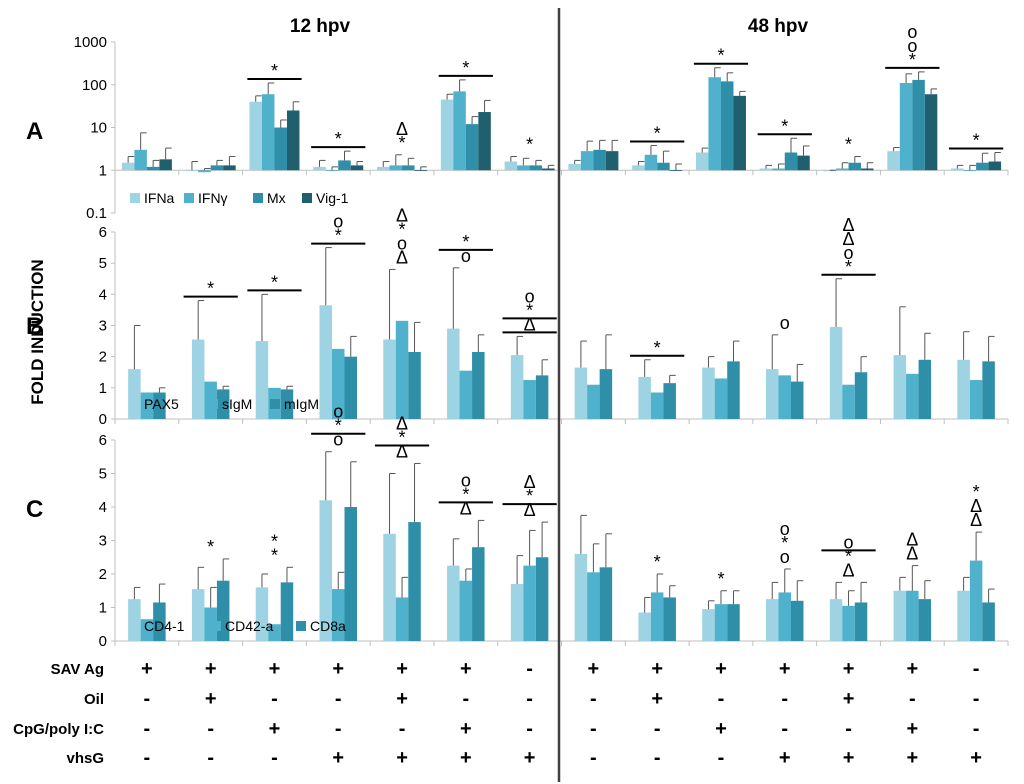 This screenshot has width=1024, height=784. Describe the element at coordinates (37, 331) in the screenshot. I see `y-axis-label: FOLD INDUCTION` at that location.